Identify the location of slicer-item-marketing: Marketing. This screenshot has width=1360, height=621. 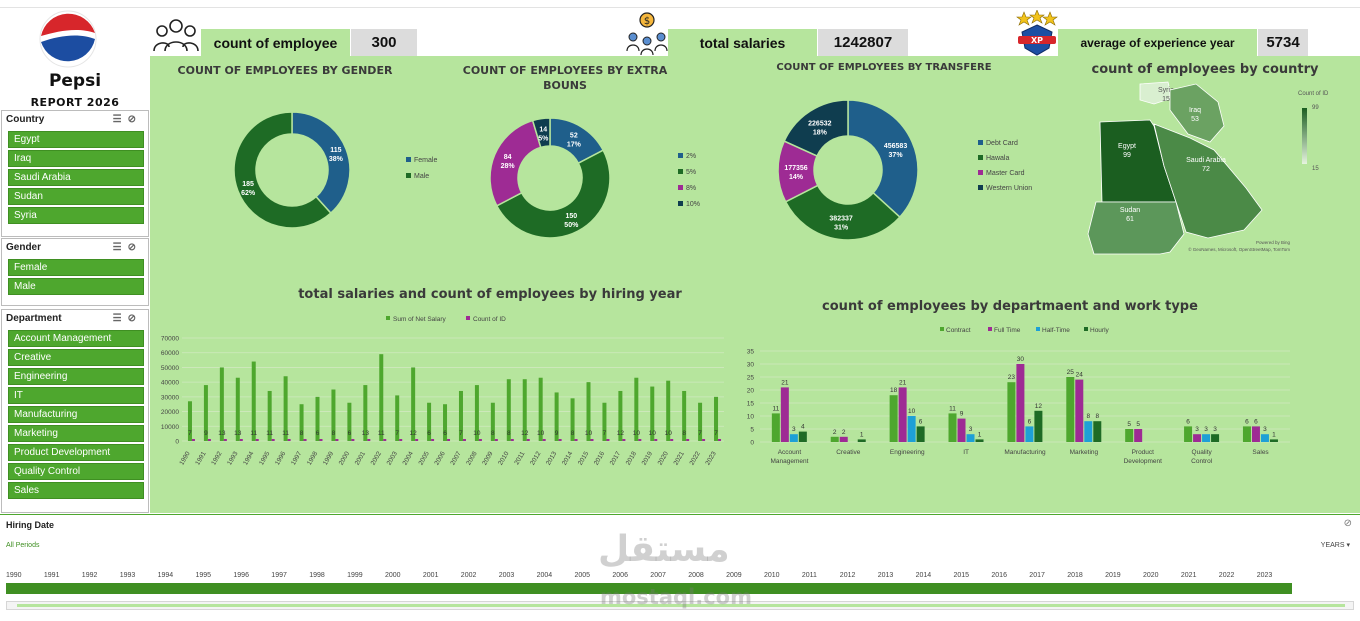
(76, 433).